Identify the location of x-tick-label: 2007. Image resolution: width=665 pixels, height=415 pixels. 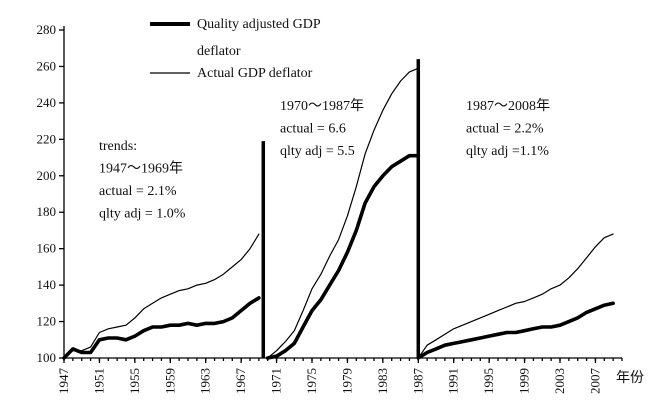
(594, 381).